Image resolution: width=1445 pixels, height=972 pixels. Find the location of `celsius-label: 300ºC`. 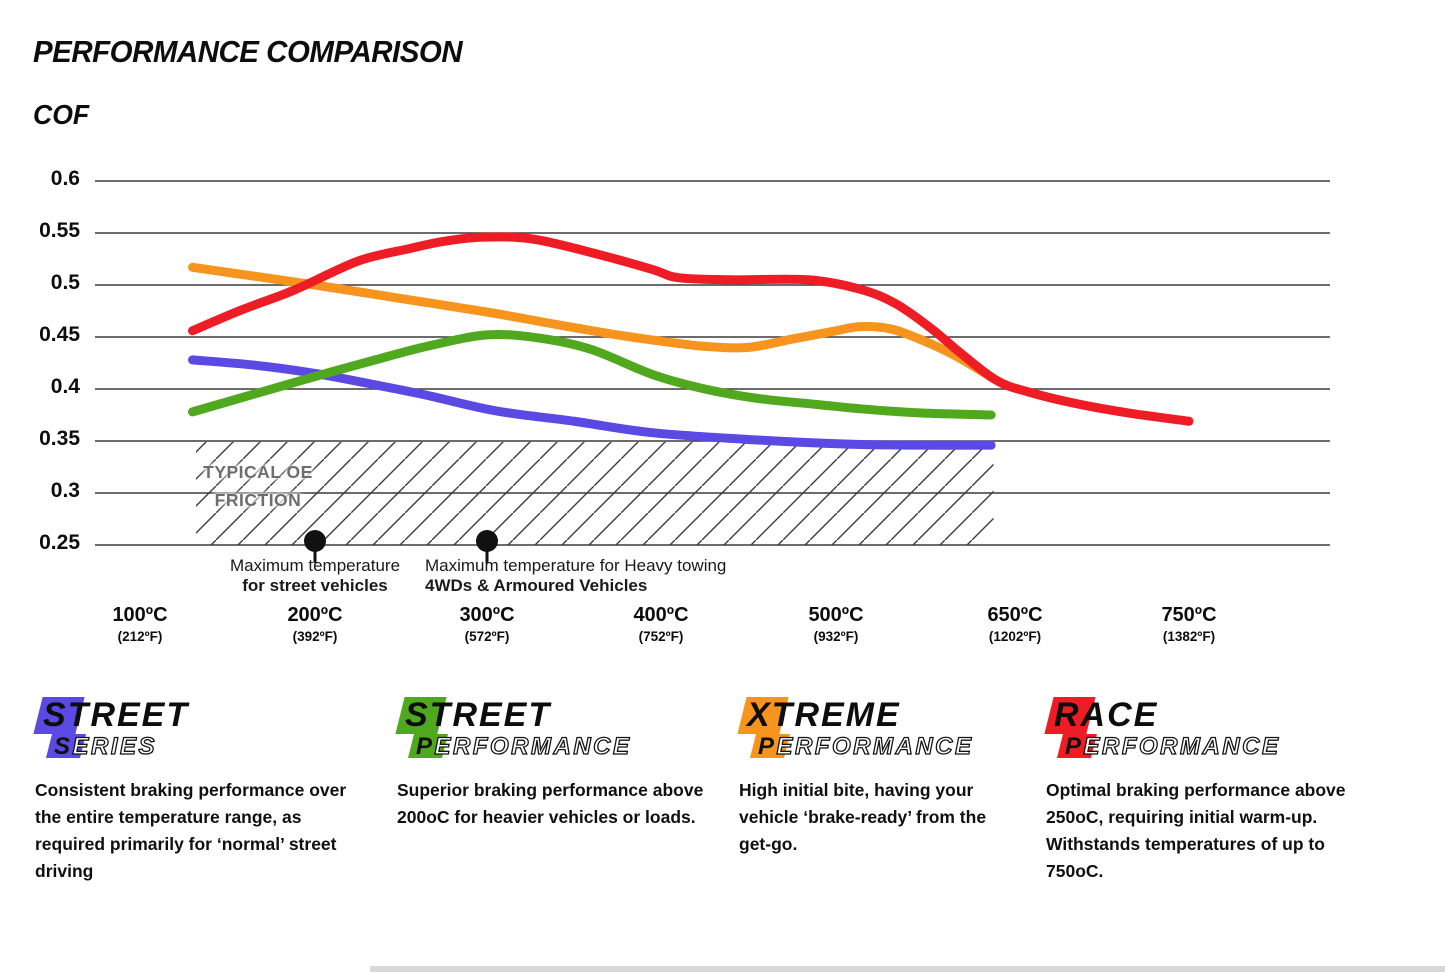

celsius-label: 300ºC is located at coordinates (487, 615).